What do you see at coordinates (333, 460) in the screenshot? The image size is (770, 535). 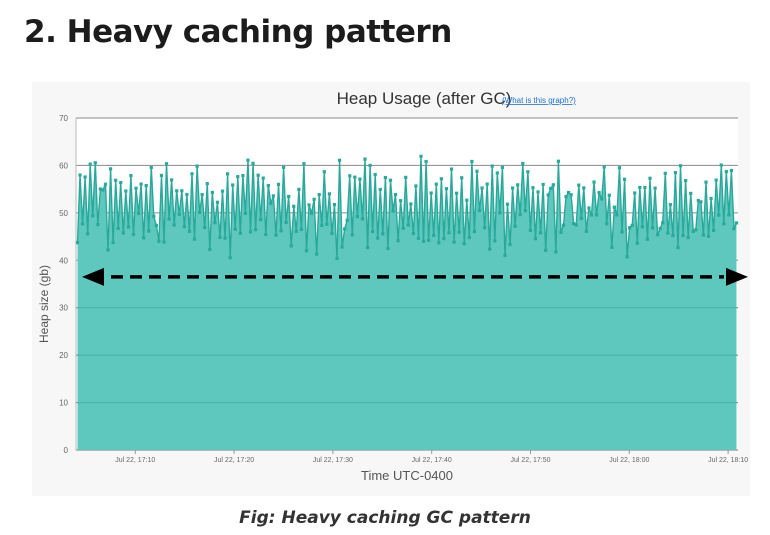 I see `x-tick-label: Jul 22, 17:30` at bounding box center [333, 460].